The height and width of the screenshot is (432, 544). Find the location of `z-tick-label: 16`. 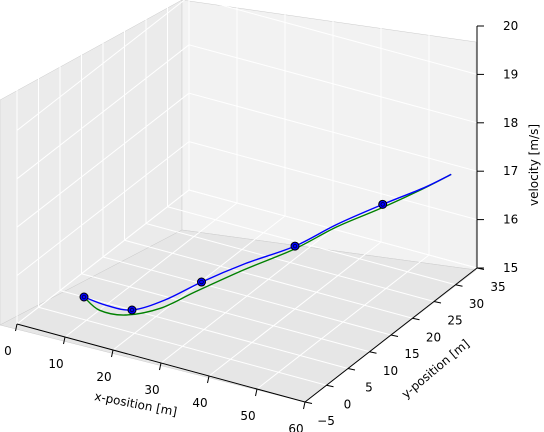

z-tick-label: 16 is located at coordinates (510, 220).